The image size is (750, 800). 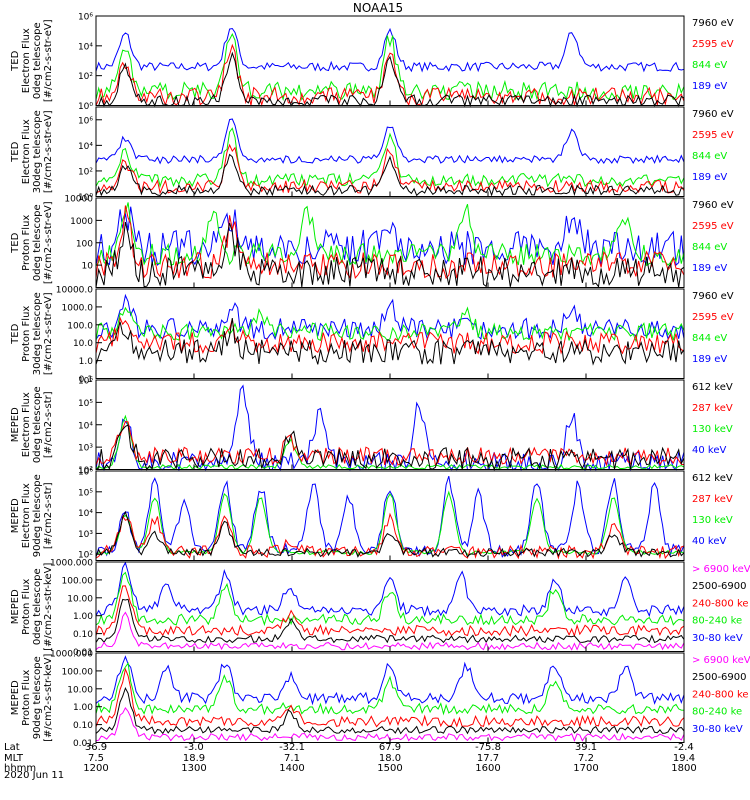 I want to click on panel-5-legend-green: 130 keV, so click(x=712, y=429).